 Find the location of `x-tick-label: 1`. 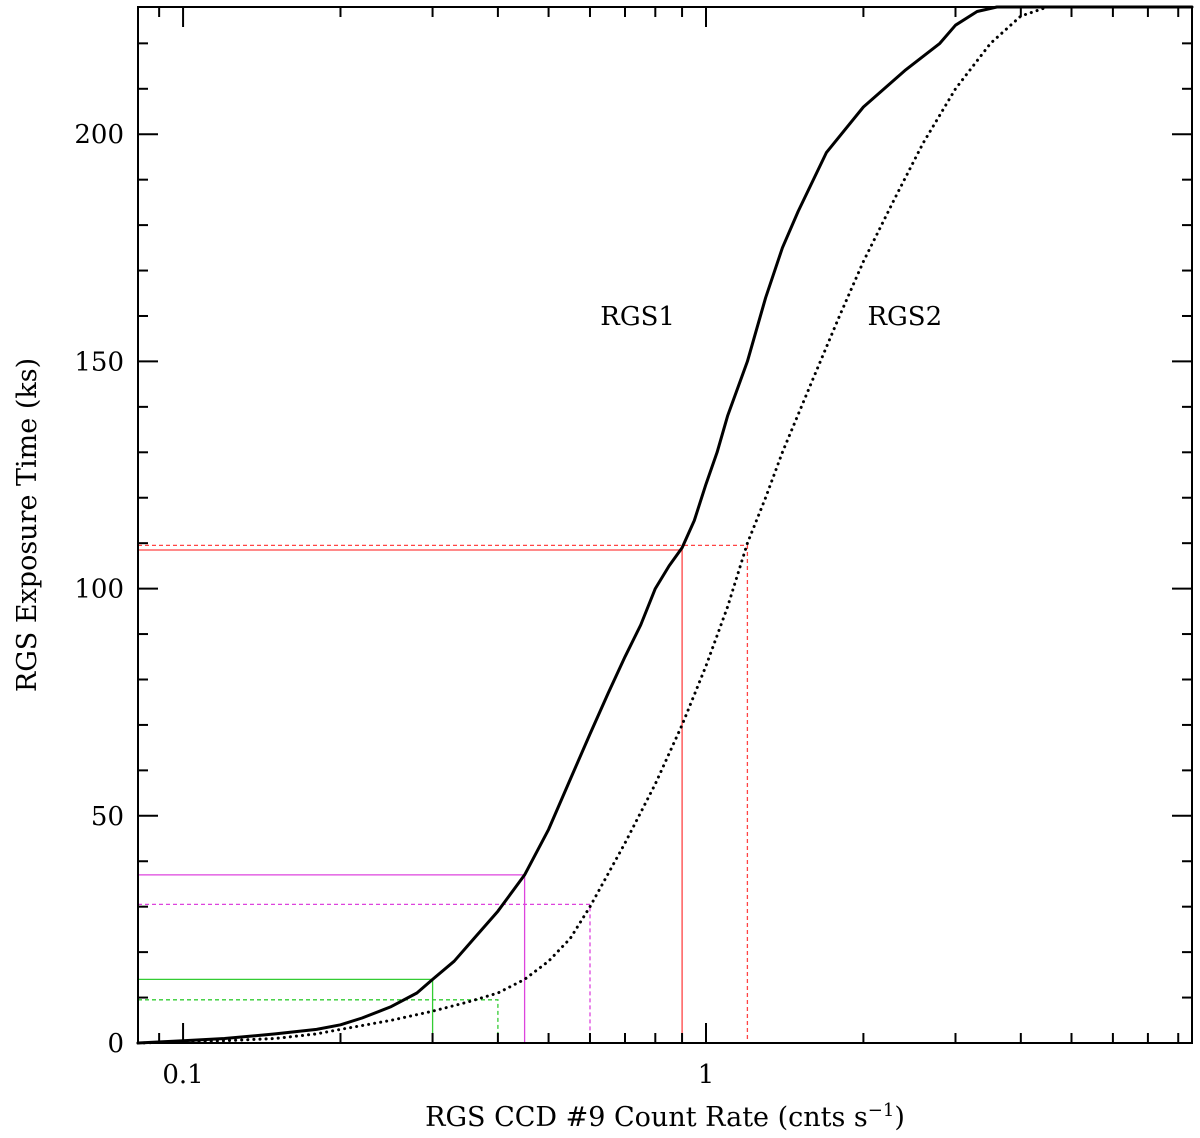

x-tick-label: 1 is located at coordinates (706, 1075).